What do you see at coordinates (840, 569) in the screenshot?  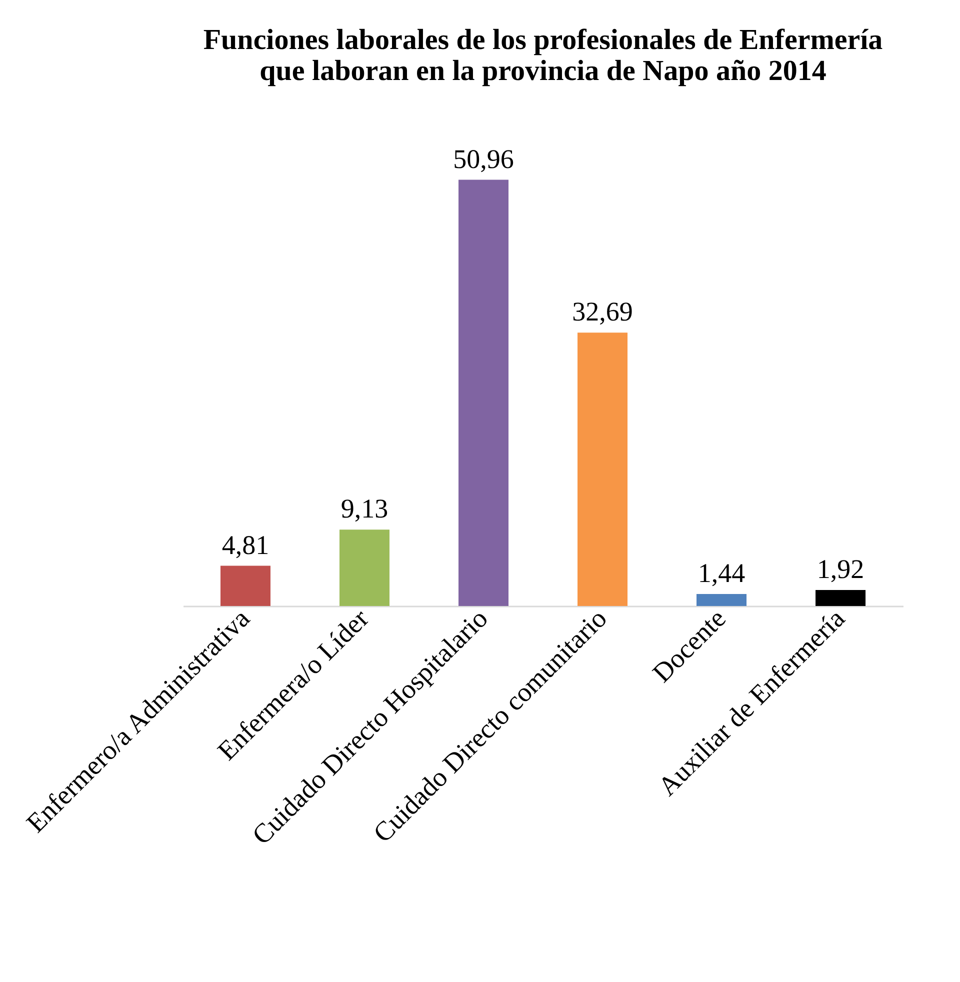 I see `data-label: 1,92` at bounding box center [840, 569].